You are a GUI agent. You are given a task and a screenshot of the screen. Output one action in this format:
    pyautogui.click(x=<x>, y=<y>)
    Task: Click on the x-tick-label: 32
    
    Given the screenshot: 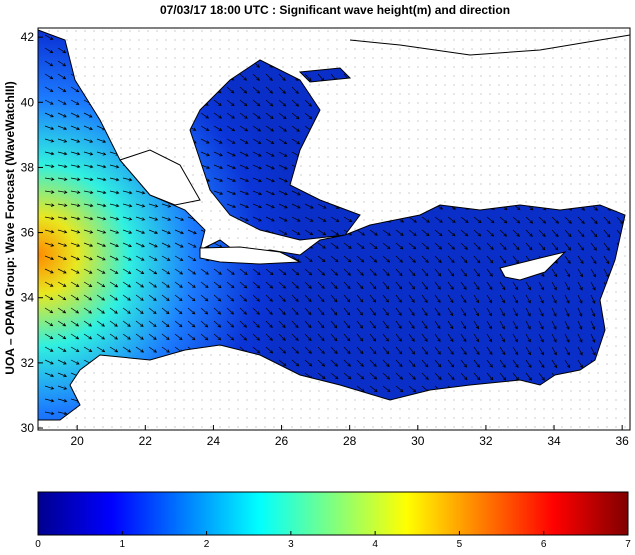 What is the action you would take?
    pyautogui.click(x=486, y=441)
    